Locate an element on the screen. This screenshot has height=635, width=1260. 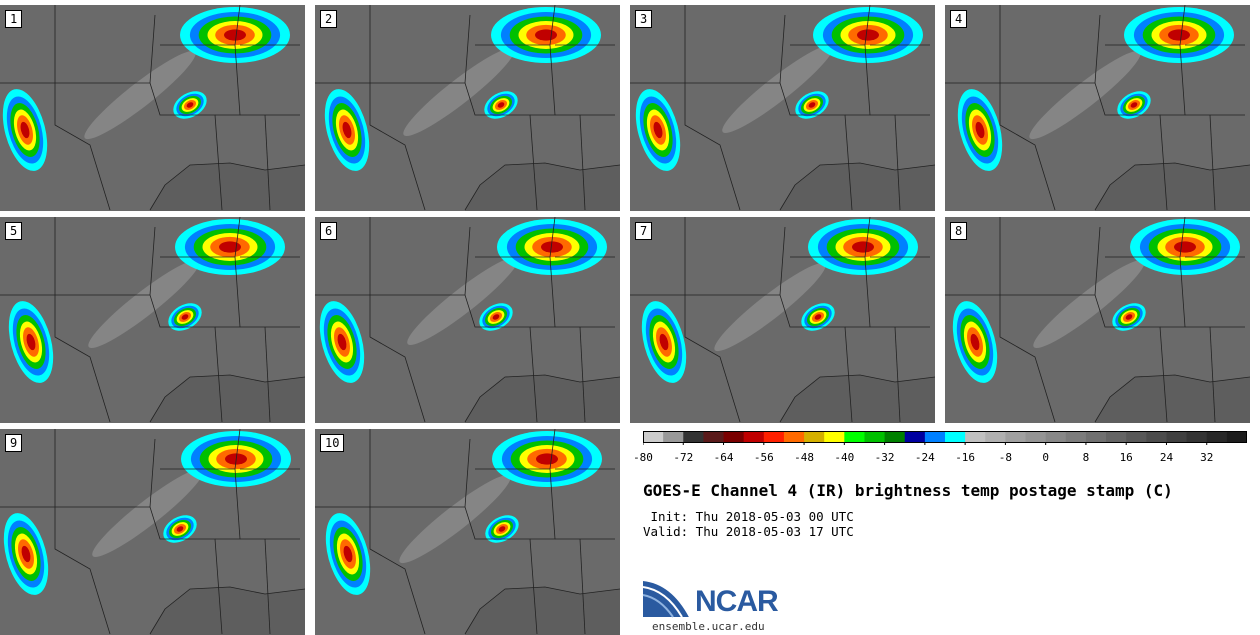
stamp-panel: 8 is located at coordinates (1097, 320).